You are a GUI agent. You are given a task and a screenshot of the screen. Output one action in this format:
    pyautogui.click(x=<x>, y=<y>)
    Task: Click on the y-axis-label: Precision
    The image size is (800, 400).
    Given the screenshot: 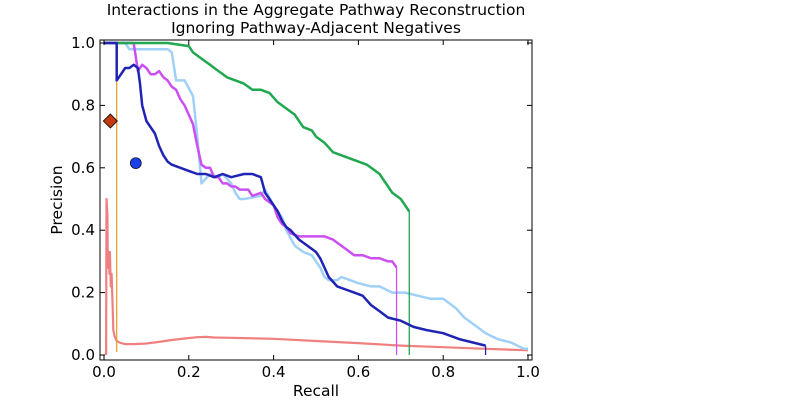 What is the action you would take?
    pyautogui.click(x=57, y=199)
    